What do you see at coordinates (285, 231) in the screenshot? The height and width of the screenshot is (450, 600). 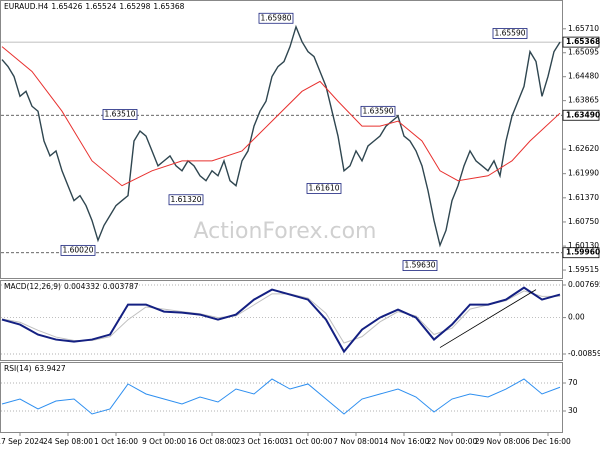 I see `watermark: ActionForex.com` at bounding box center [285, 231].